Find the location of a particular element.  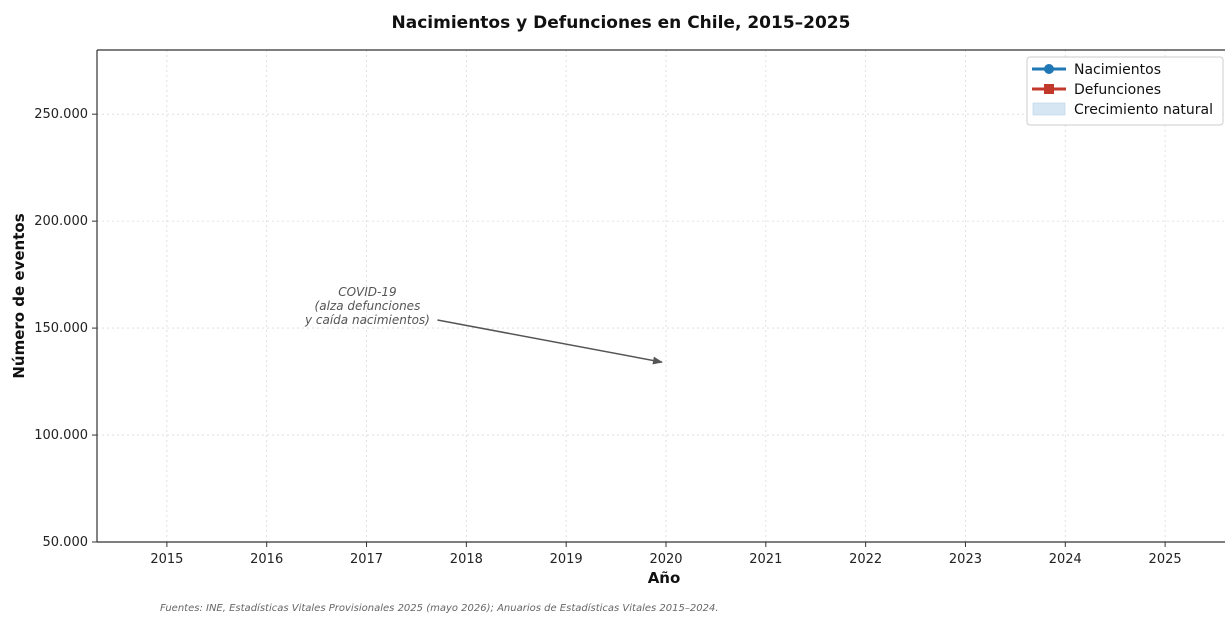

x-axis-title: Año is located at coordinates (664, 578).